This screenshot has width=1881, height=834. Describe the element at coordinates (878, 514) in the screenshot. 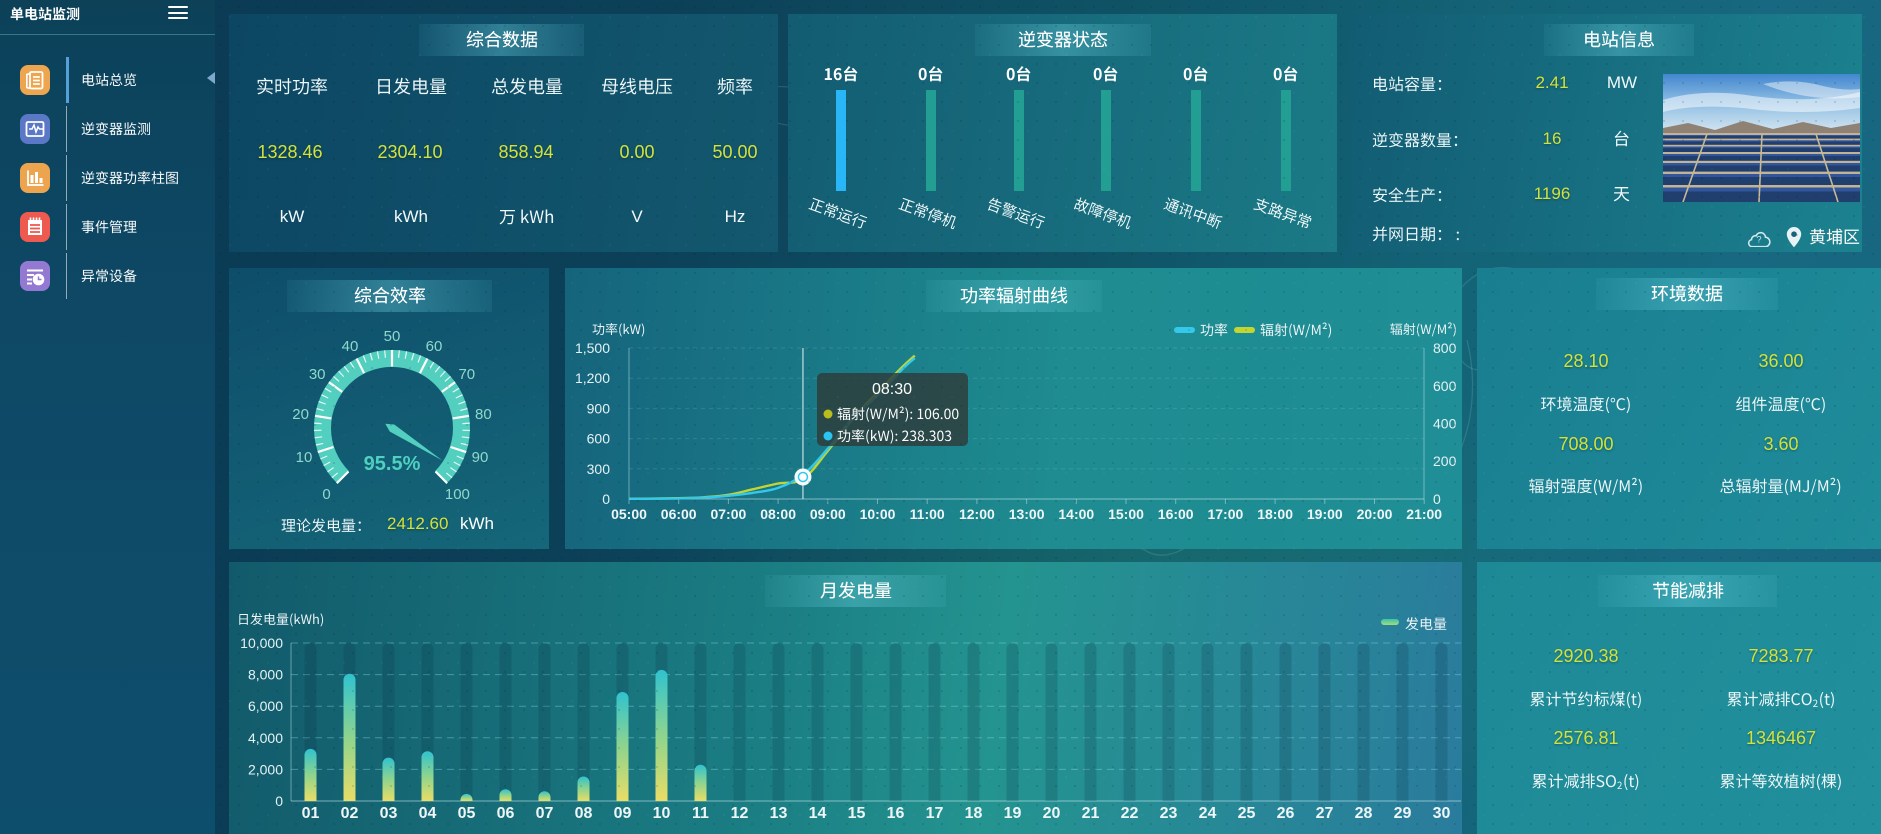

I see `svg-text: 10:00` at that location.